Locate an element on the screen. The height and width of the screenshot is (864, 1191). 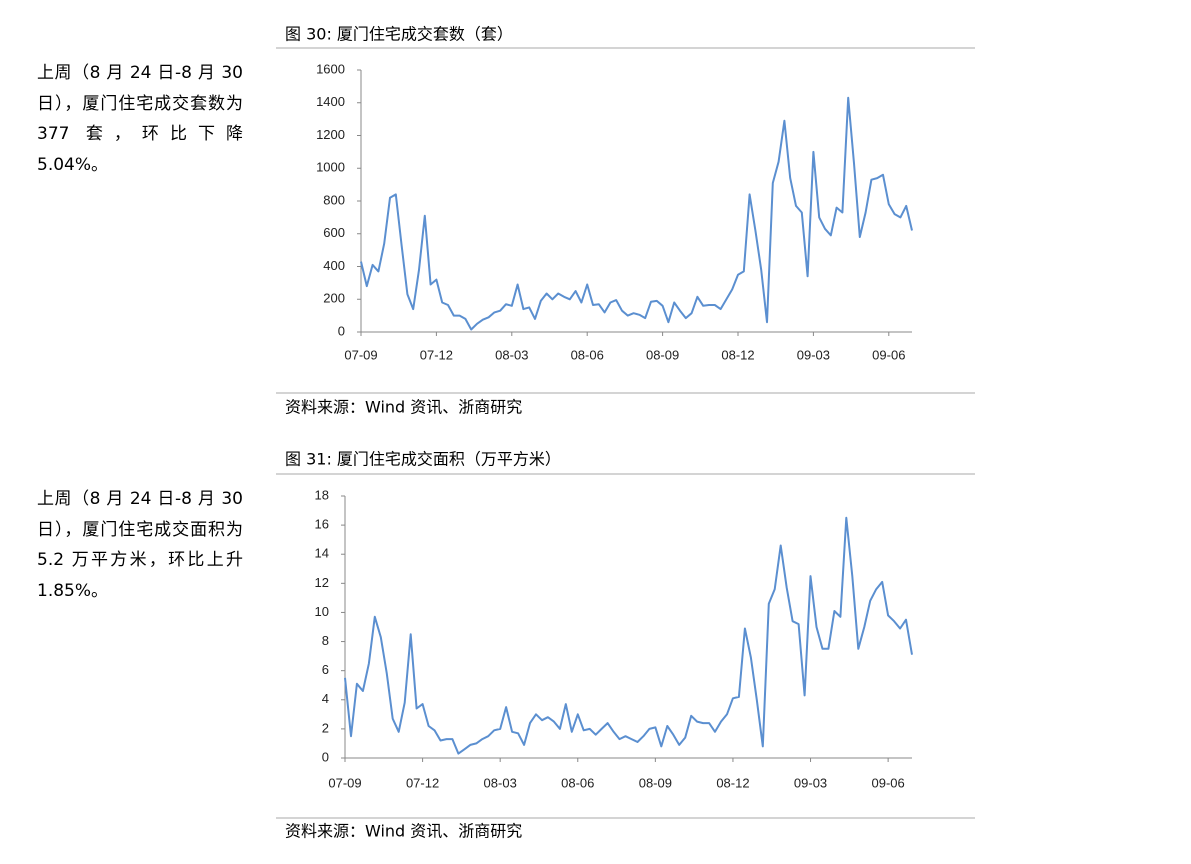
y-tick-label: 8 is located at coordinates (325, 640).